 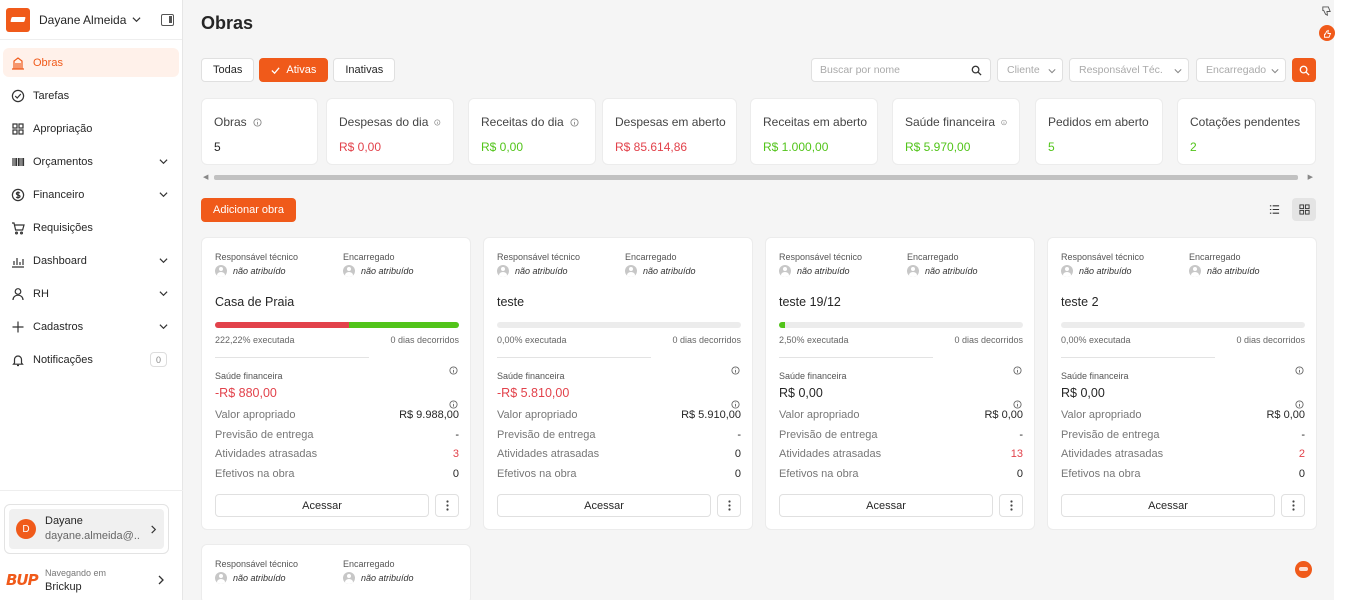 I want to click on company-switcher: BUP Navegando em Brickup, so click(x=91, y=580).